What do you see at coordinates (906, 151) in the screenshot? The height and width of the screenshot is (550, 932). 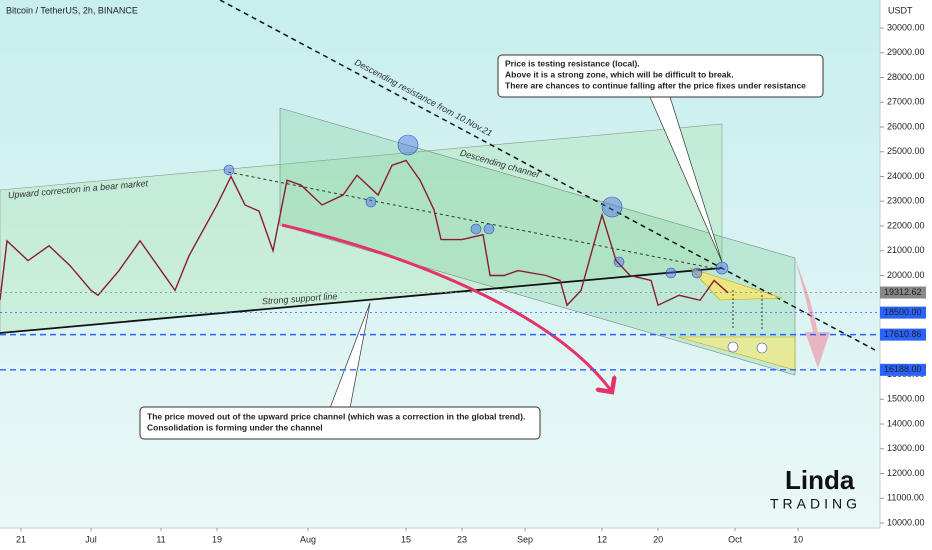 I see `y-tick-label: 25000.00` at bounding box center [906, 151].